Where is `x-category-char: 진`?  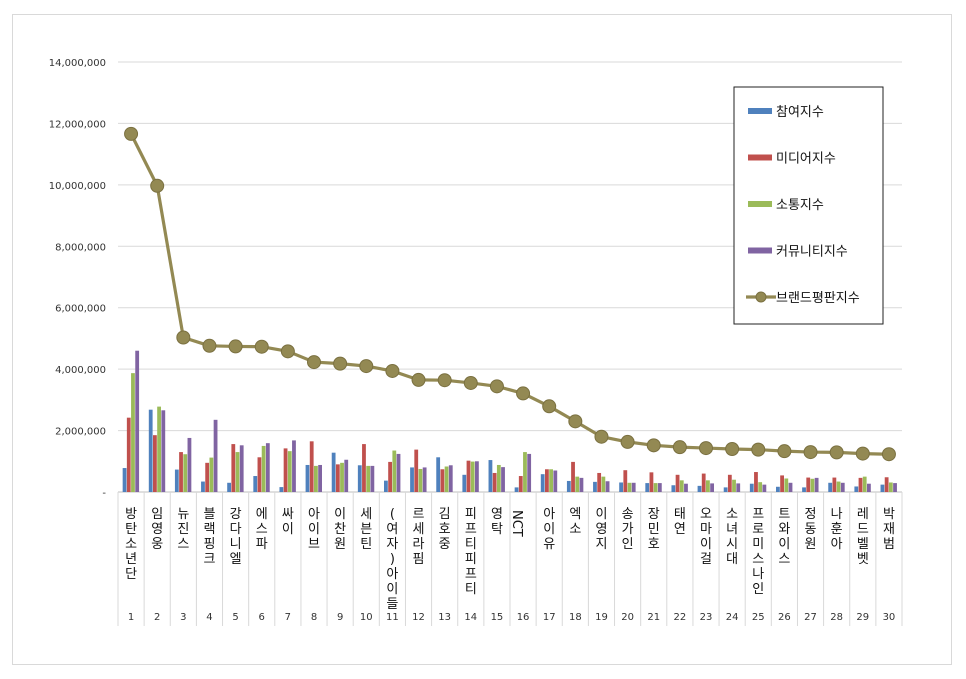
x-category-char: 진 is located at coordinates (183, 529).